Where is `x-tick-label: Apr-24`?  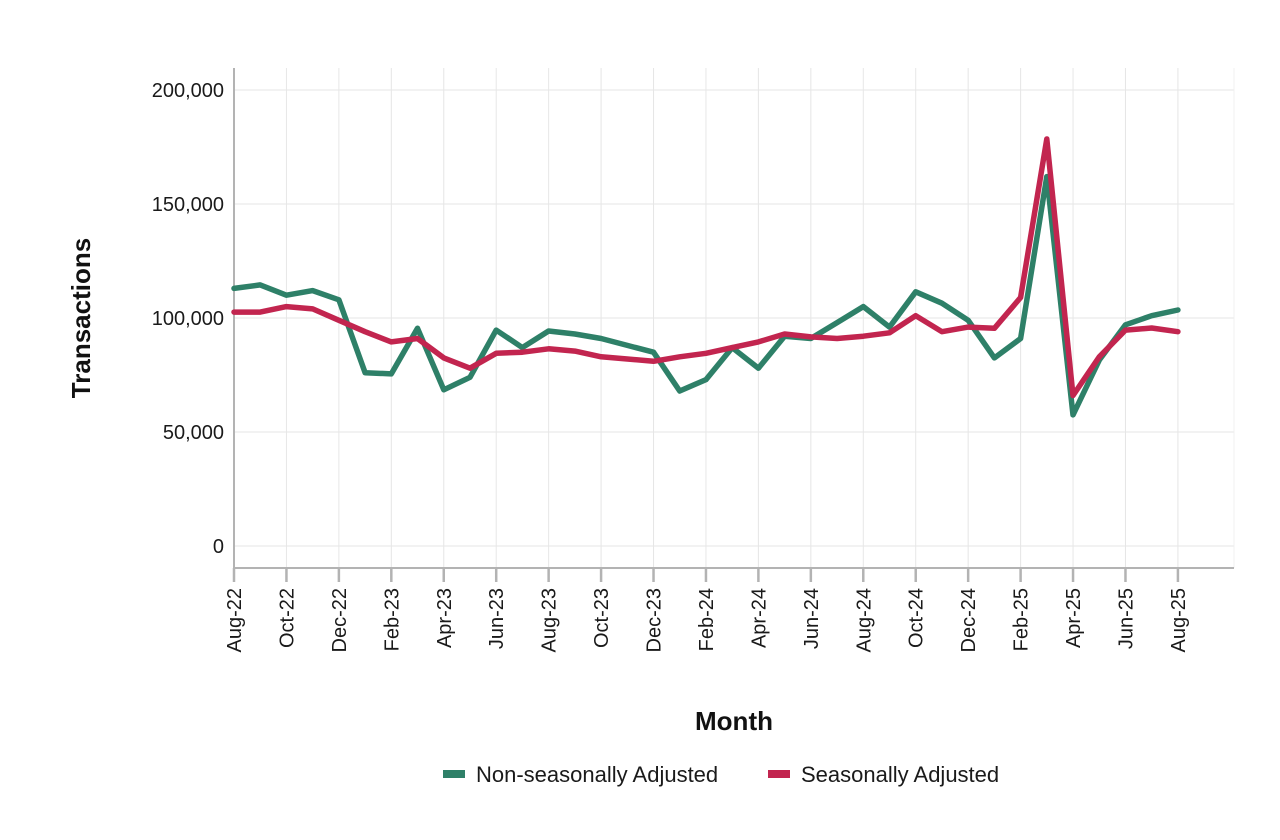 x-tick-label: Apr-24 is located at coordinates (759, 618).